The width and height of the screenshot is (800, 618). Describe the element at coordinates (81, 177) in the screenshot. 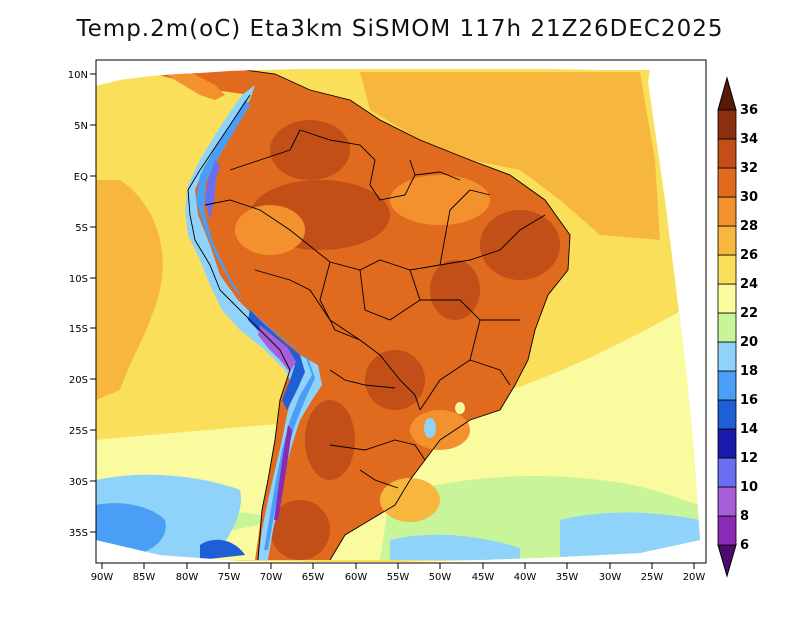

I see `lat-label: EQ` at that location.